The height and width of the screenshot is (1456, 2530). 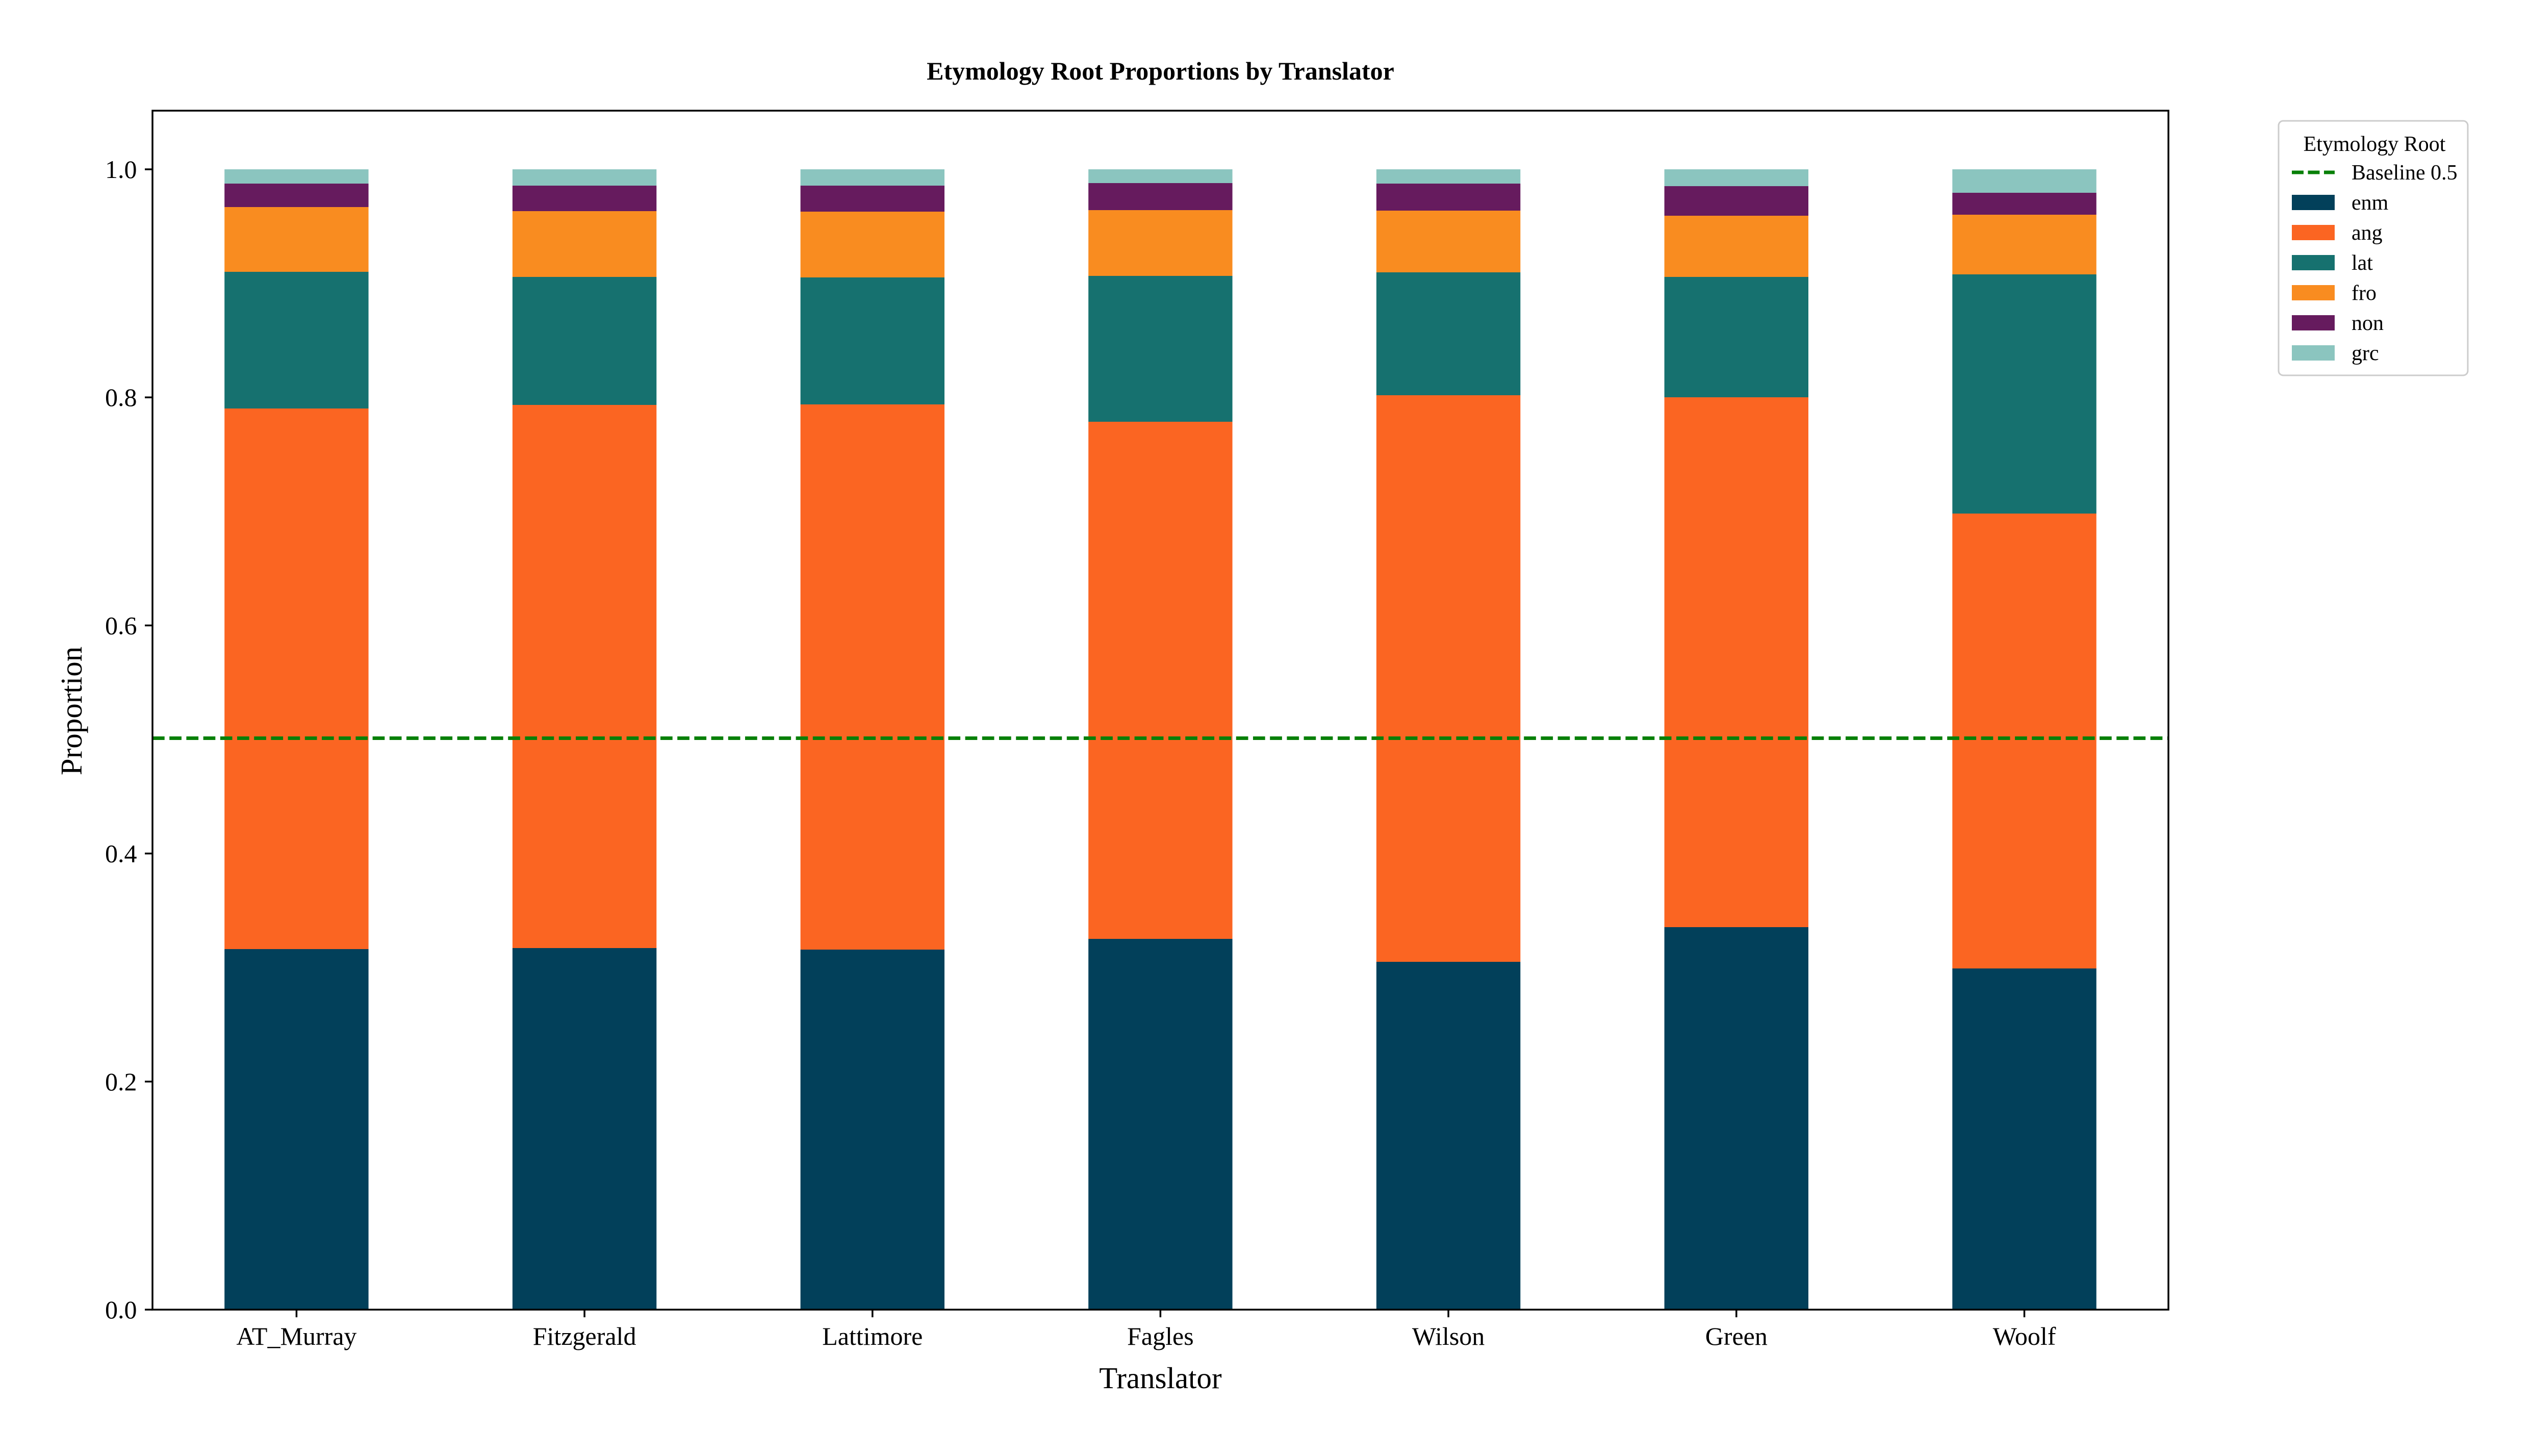 I want to click on svg-text: grc, so click(x=2366, y=353).